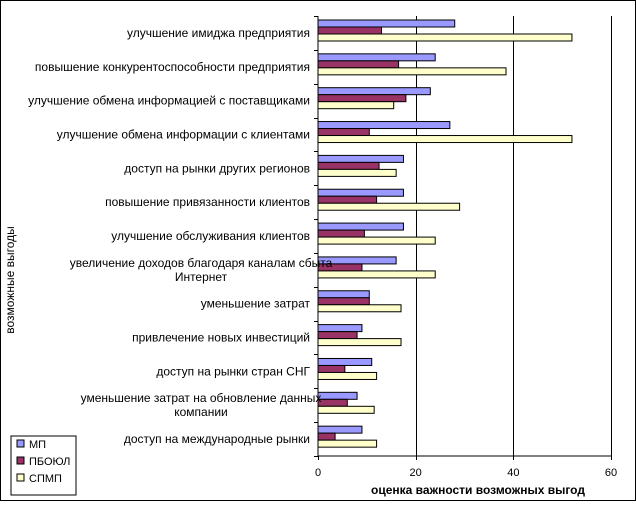  Describe the element at coordinates (256, 304) in the screenshot. I see `category-label: уменьшение затрат` at that location.